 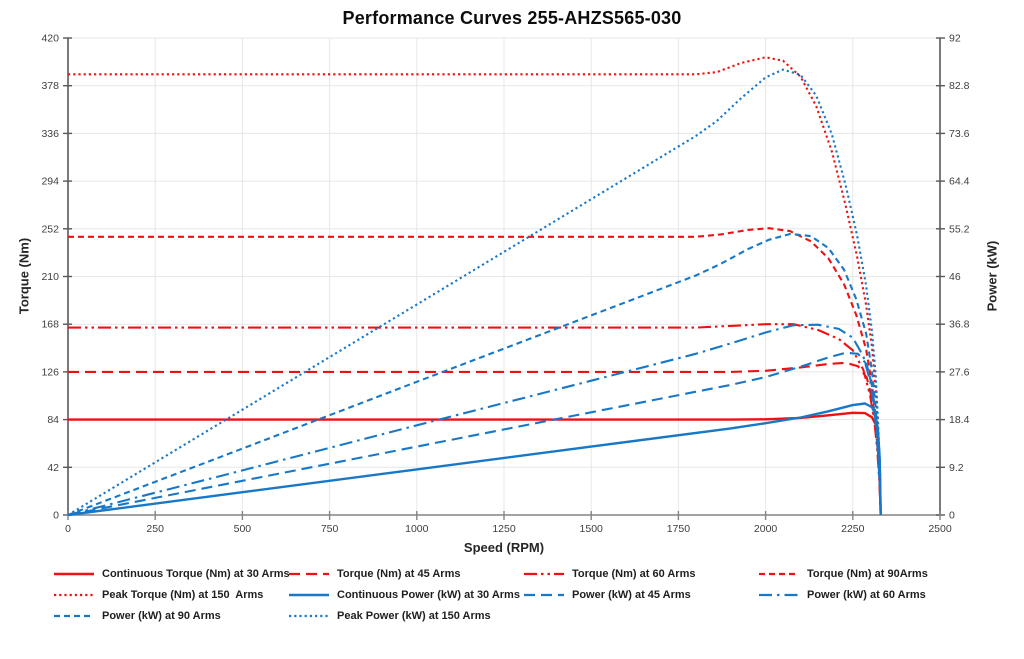 I want to click on legend-item: Torque (Nm) at 45 Arms, so click(x=405, y=574).